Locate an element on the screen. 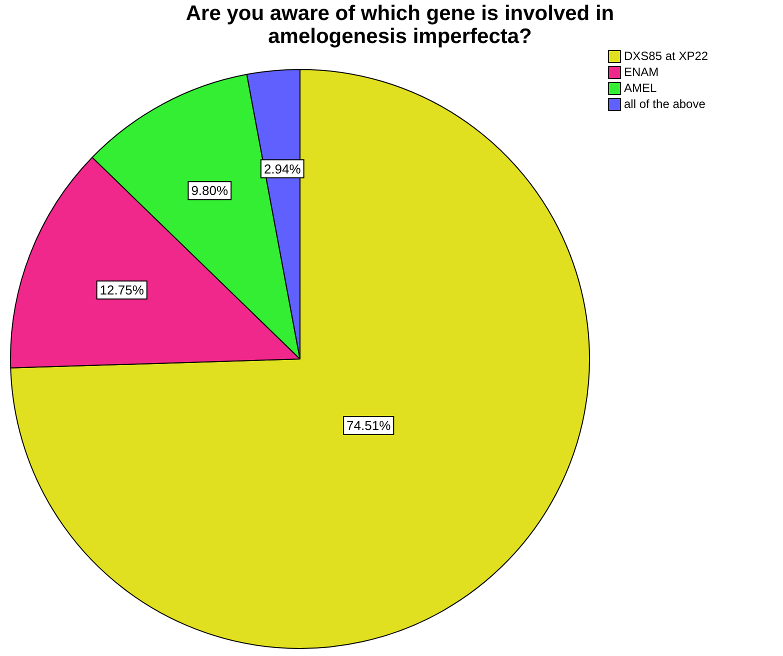 The height and width of the screenshot is (656, 783). data-label: 2.94% is located at coordinates (283, 168).